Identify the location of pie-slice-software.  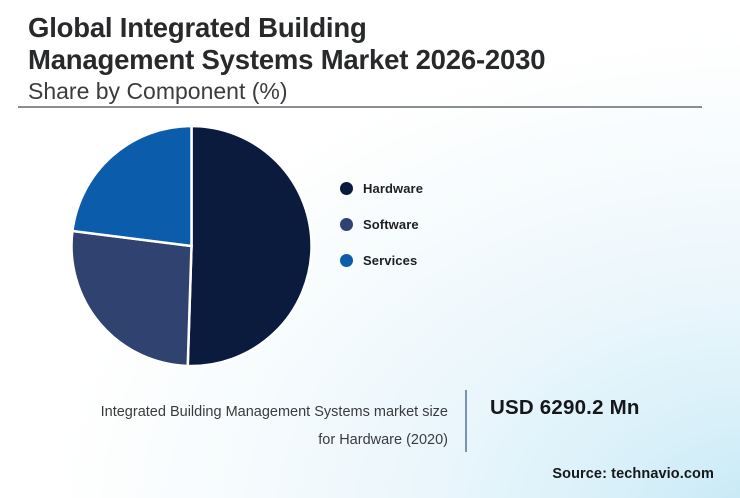
(131, 298).